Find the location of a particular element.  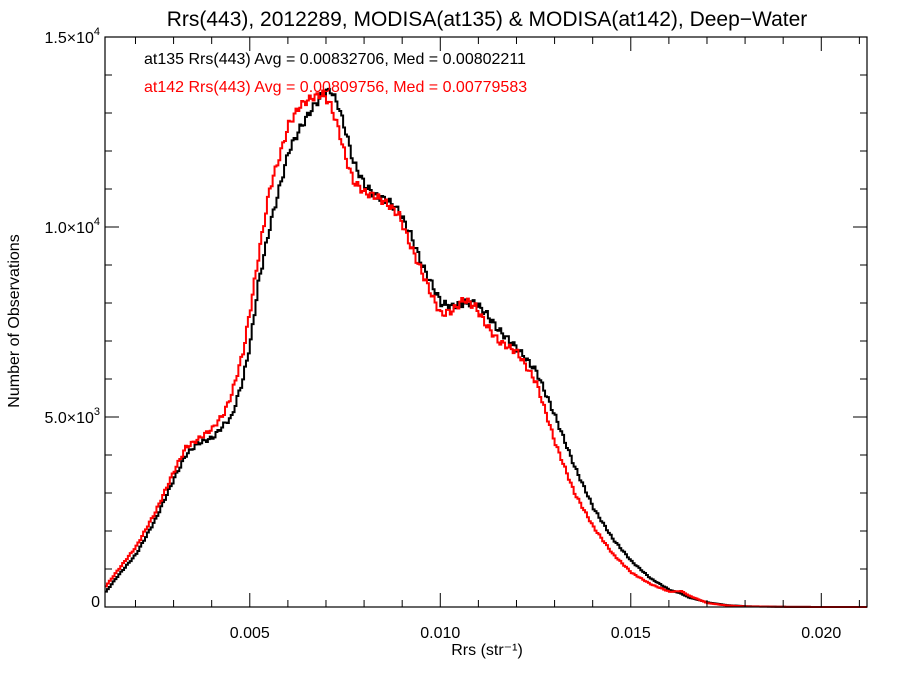

y-tick-label: 0 is located at coordinates (95, 602).